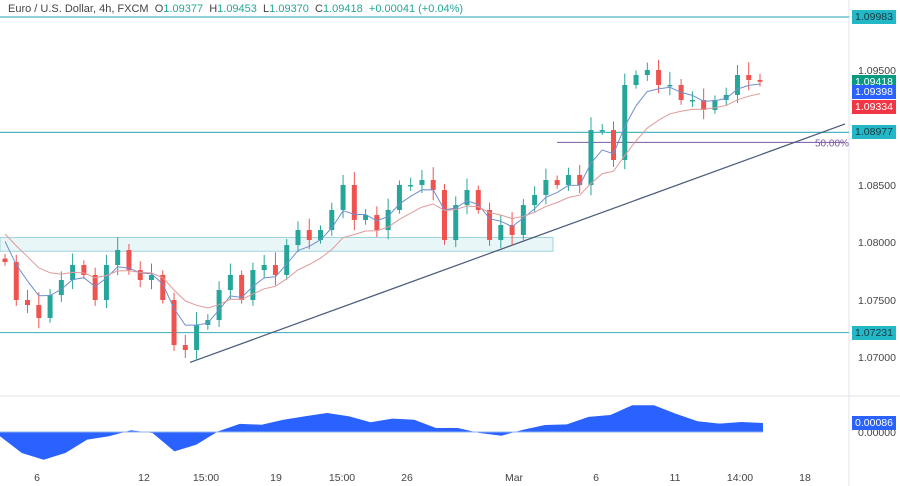  Describe the element at coordinates (289, 9) in the screenshot. I see `low-value: 1.09370` at that location.